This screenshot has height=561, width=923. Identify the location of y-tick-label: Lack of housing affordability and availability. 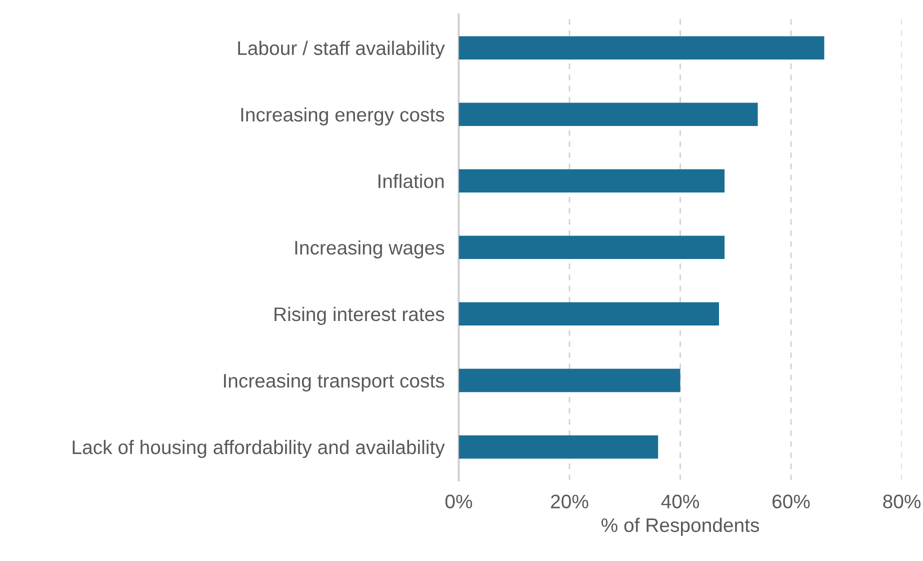
(258, 449).